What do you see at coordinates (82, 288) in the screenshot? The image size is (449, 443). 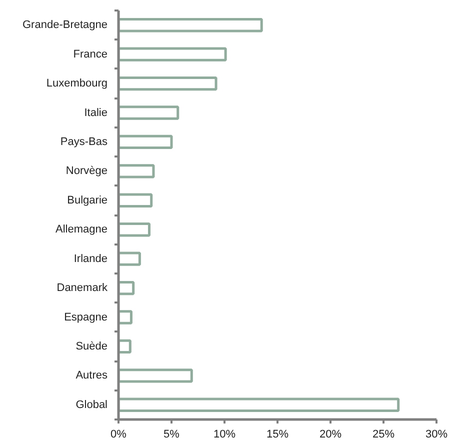 I see `y-tick-label: Danemark` at bounding box center [82, 288].